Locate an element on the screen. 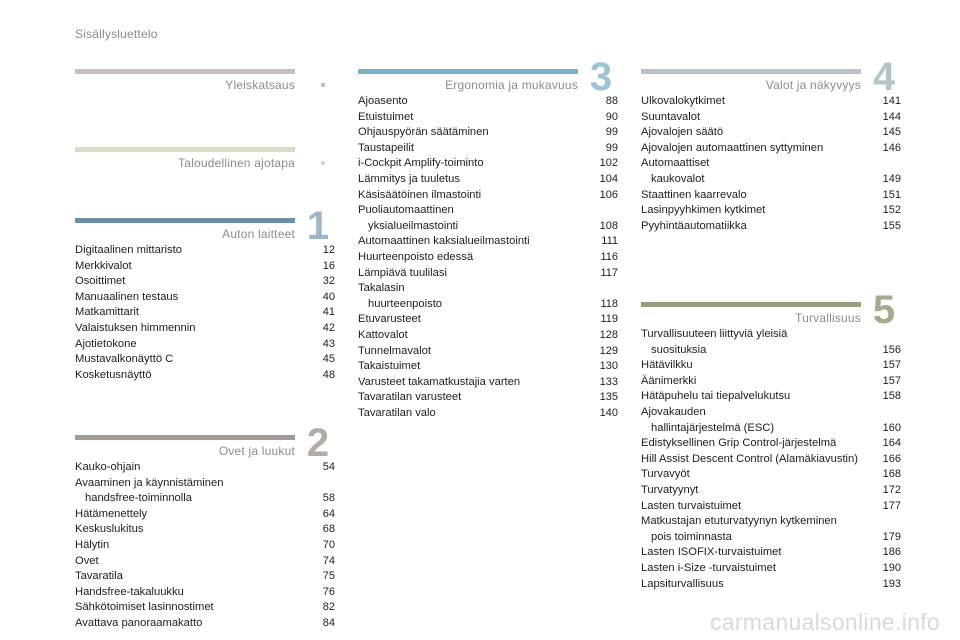 The image size is (960, 640). toc-entry-label: Lasten turvaistuimet is located at coordinates (691, 505).